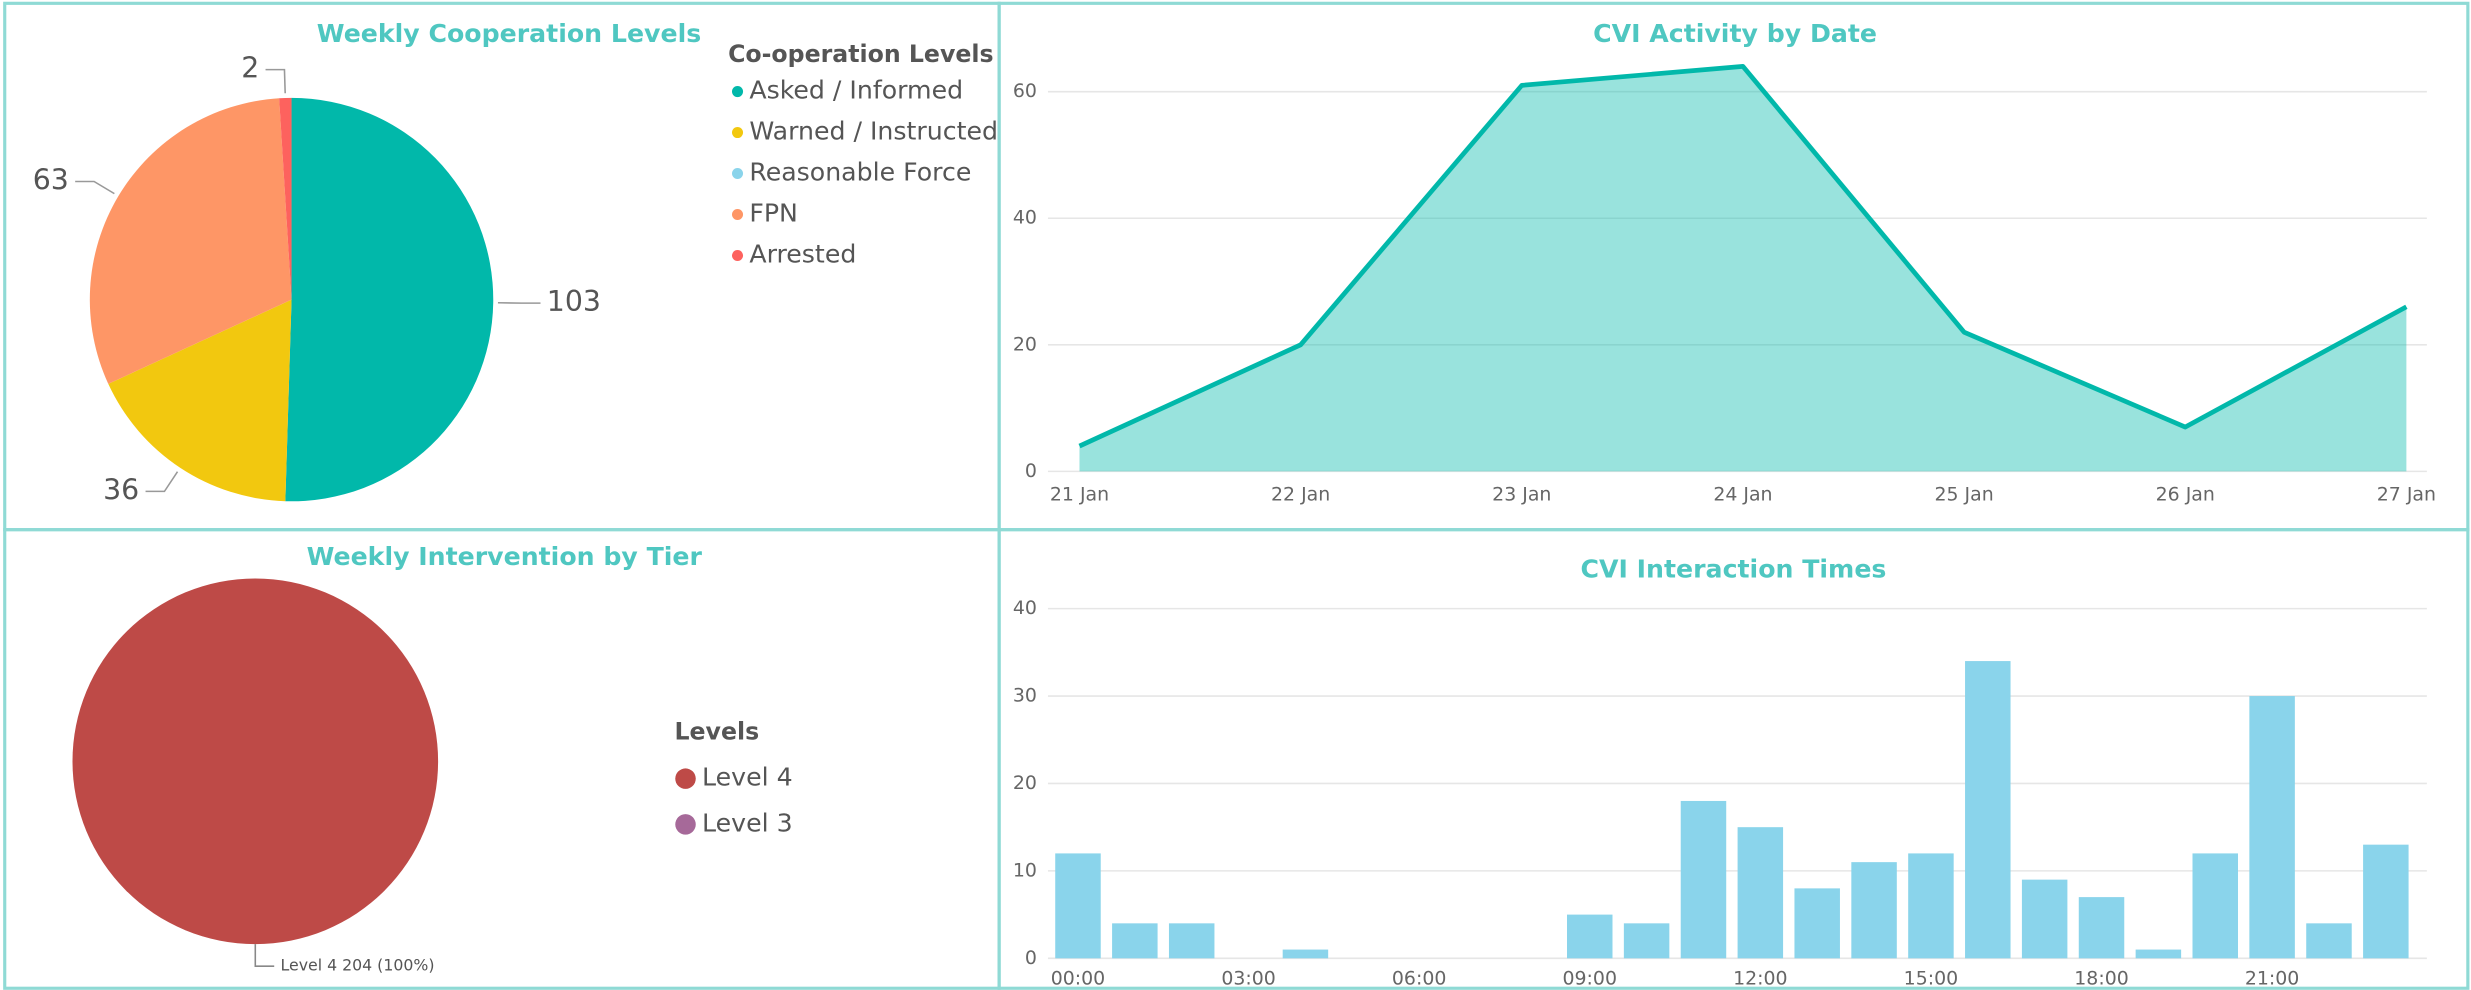 The height and width of the screenshot is (990, 2471). Describe the element at coordinates (1521, 495) in the screenshot. I see `x-tick-label: 23 Jan` at that location.